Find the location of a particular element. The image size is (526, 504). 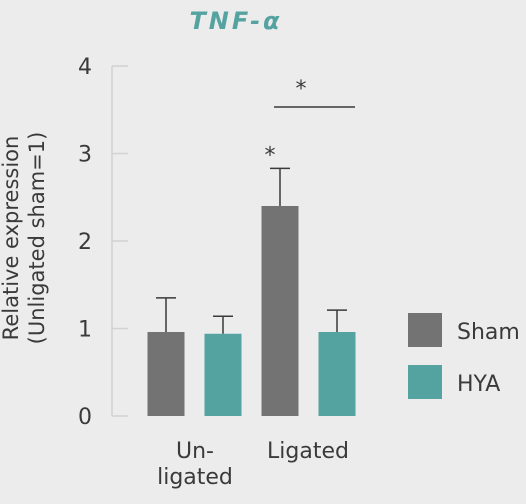

legend-label-sham: Sham is located at coordinates (488, 332).